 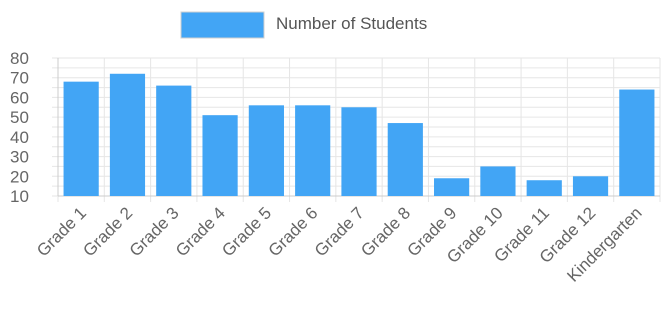 What do you see at coordinates (200, 231) in the screenshot?
I see `x-tick-label: Grade 4` at bounding box center [200, 231].